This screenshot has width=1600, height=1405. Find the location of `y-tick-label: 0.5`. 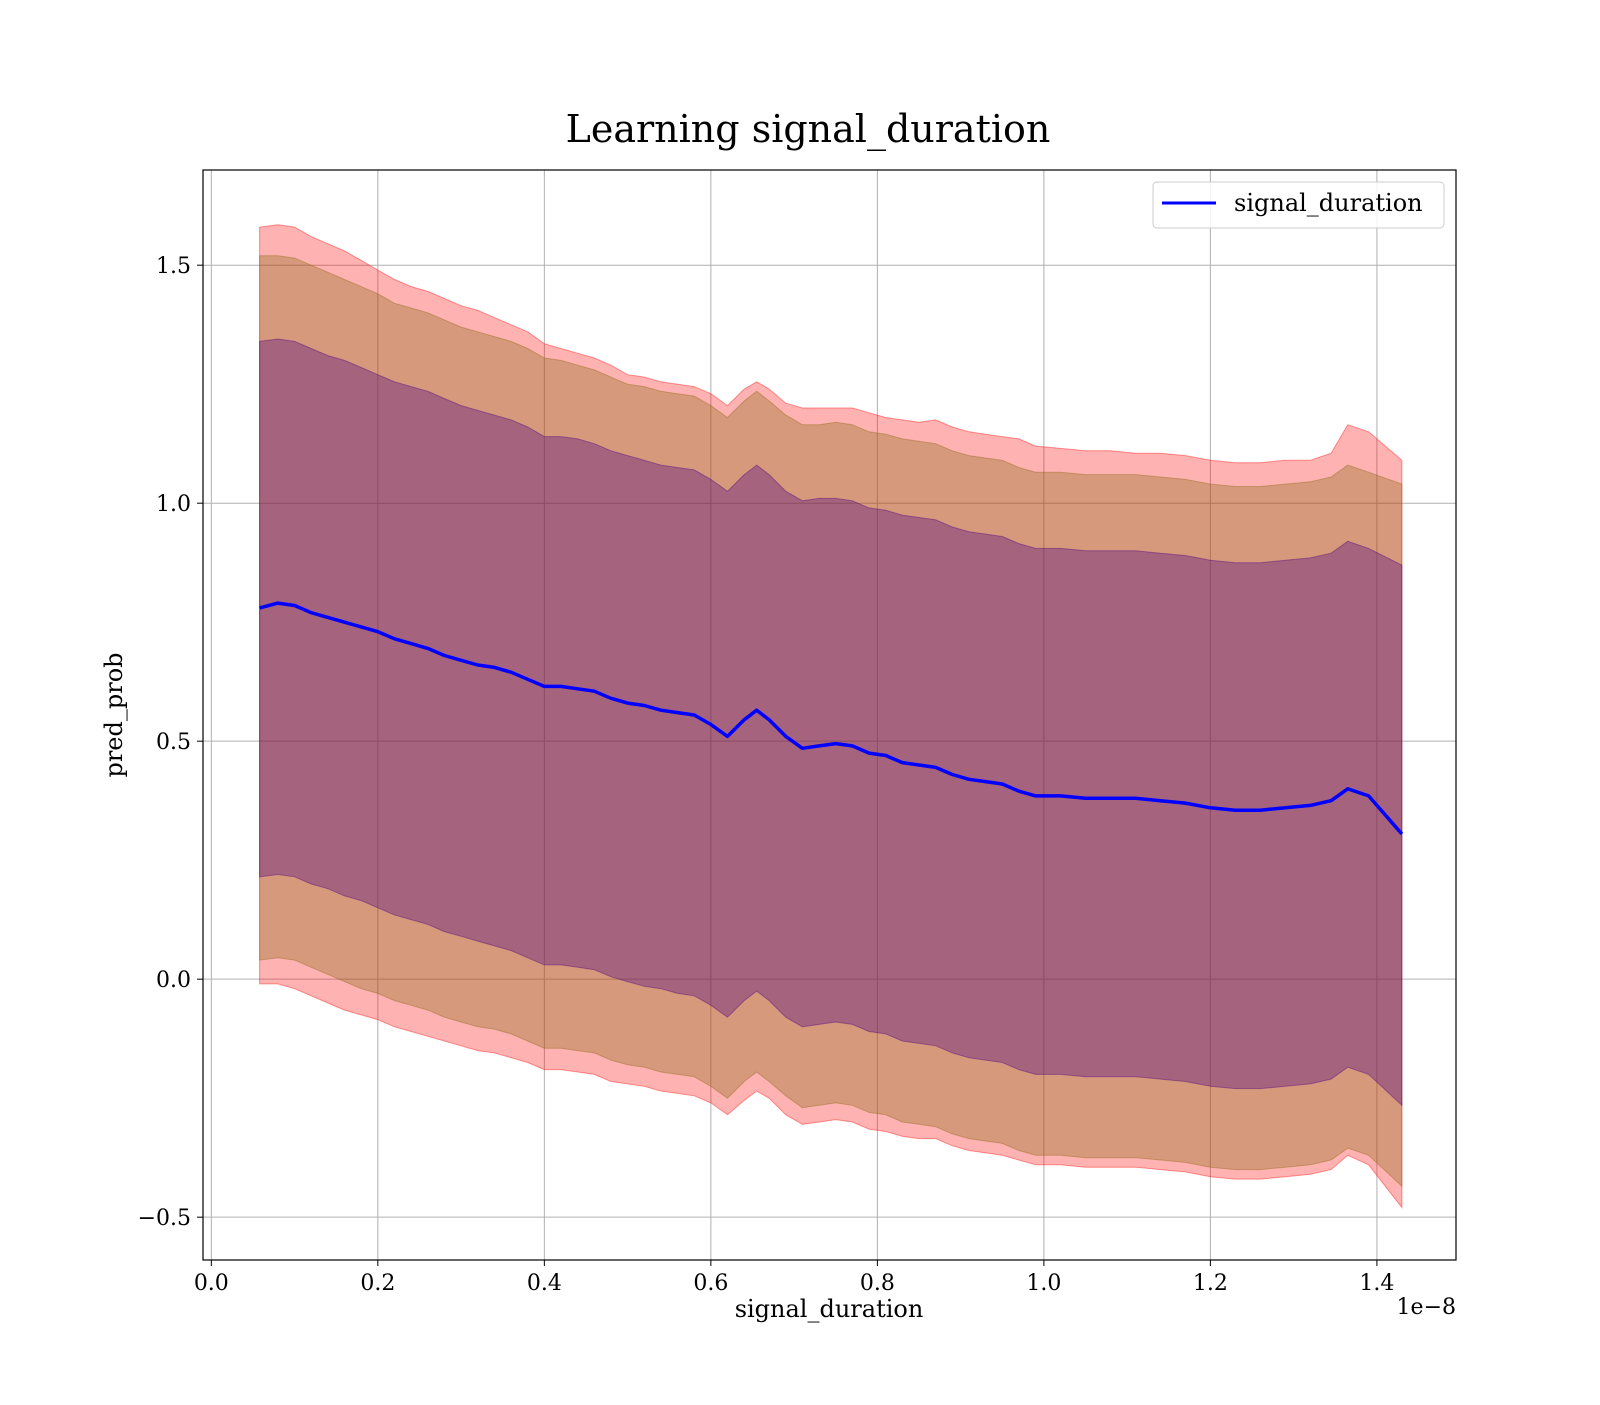

y-tick-label: 0.5 is located at coordinates (173, 742).